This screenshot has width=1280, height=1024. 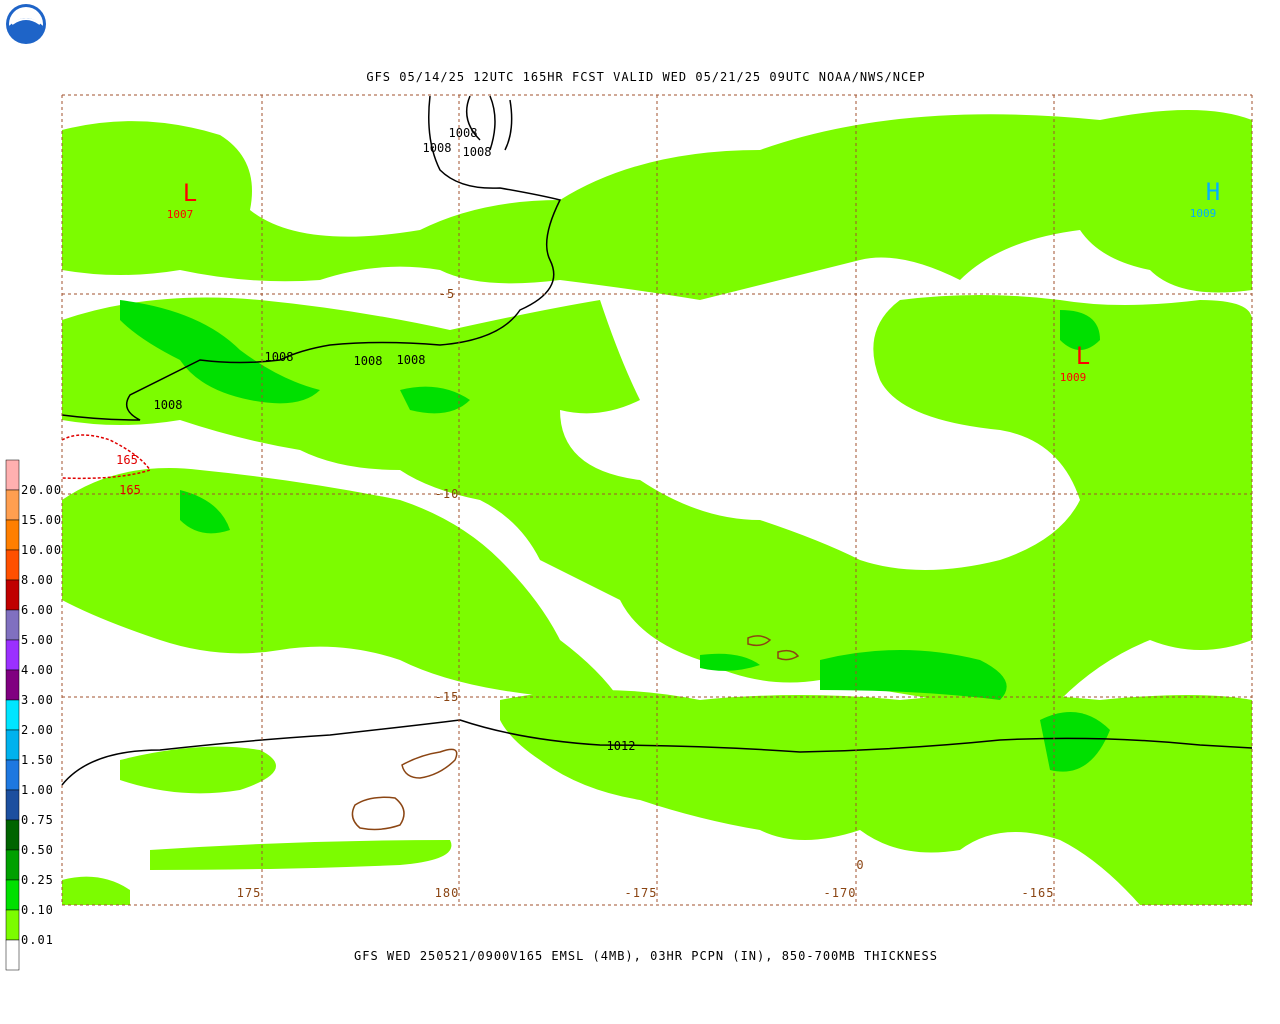 I want to click on legend-label: 3.00, so click(x=37, y=700).